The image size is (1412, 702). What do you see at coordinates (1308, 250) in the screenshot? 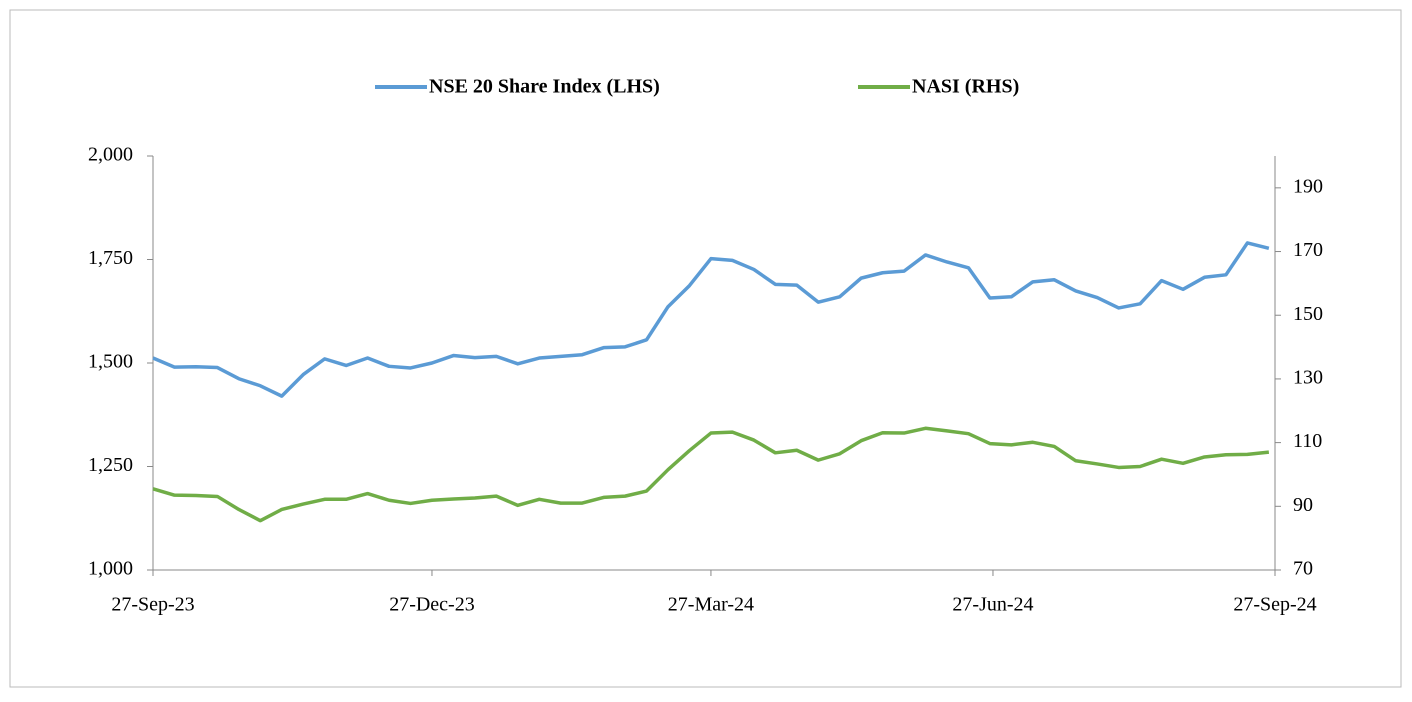
I see `y2-tick-label: 170` at bounding box center [1308, 250].